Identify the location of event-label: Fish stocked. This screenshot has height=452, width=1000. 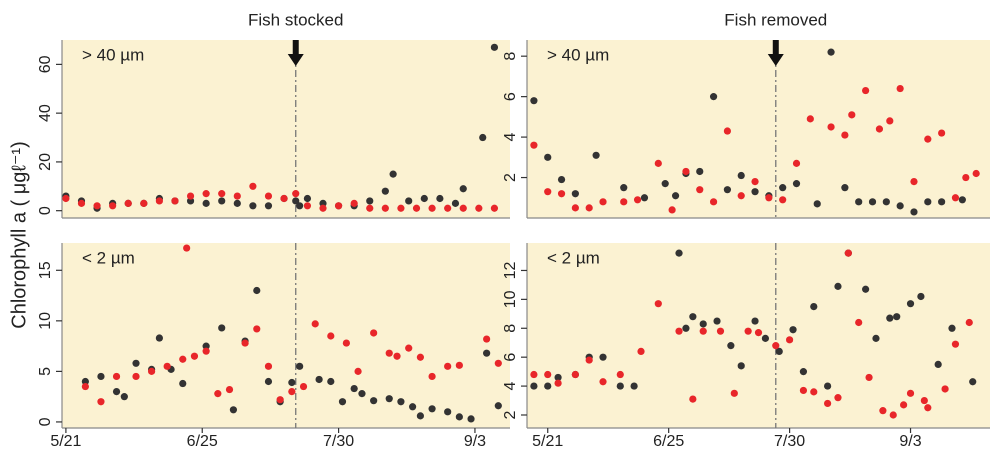
(295, 19).